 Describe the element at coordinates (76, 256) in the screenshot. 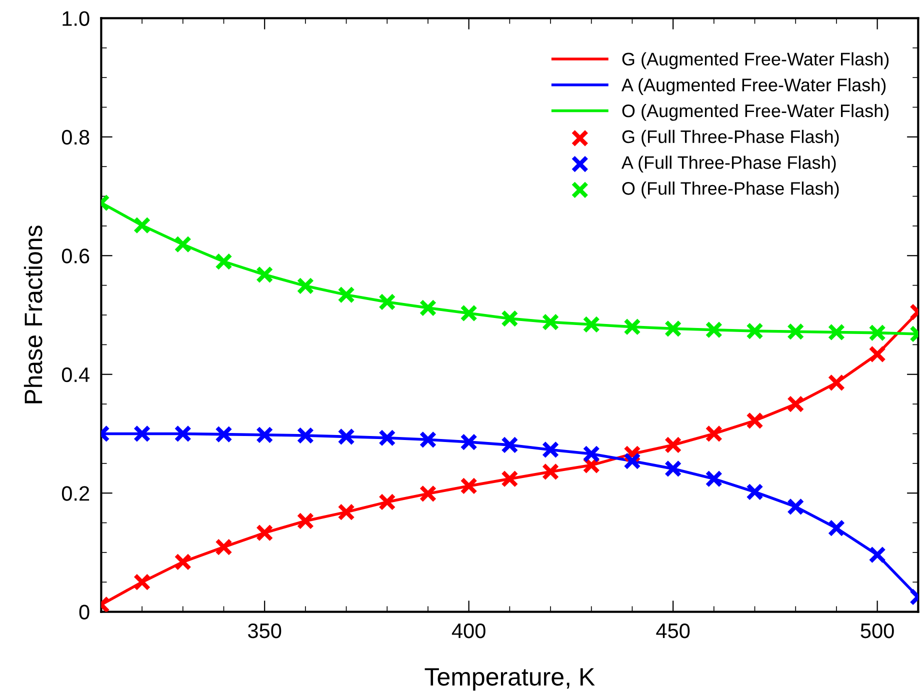

I see `y-tick-label: 0.6` at that location.